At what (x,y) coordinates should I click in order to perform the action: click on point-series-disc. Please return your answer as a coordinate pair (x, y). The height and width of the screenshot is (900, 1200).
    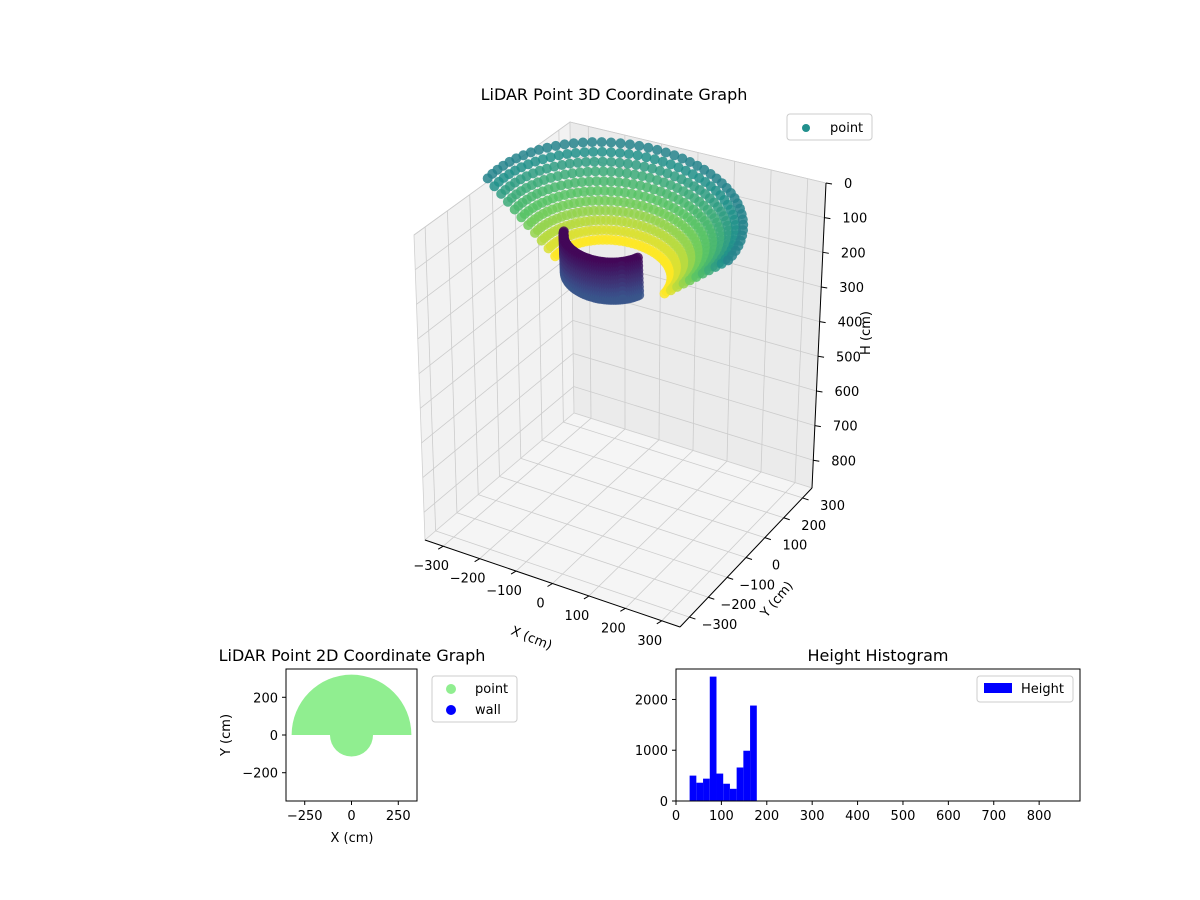
    Looking at the image, I should click on (351, 735).